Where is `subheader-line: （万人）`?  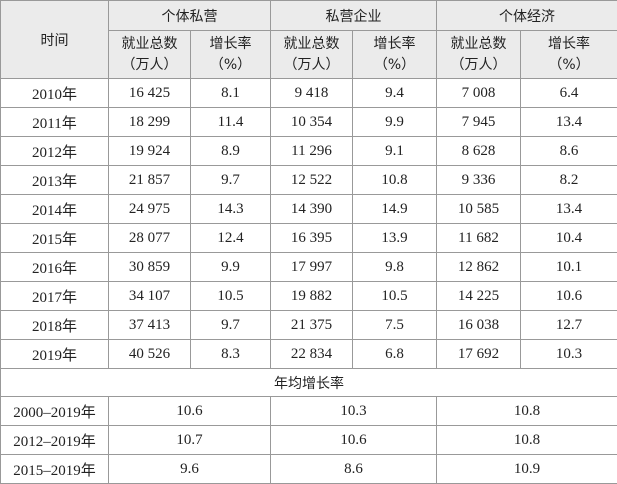
subheader-line: （万人） is located at coordinates (311, 65).